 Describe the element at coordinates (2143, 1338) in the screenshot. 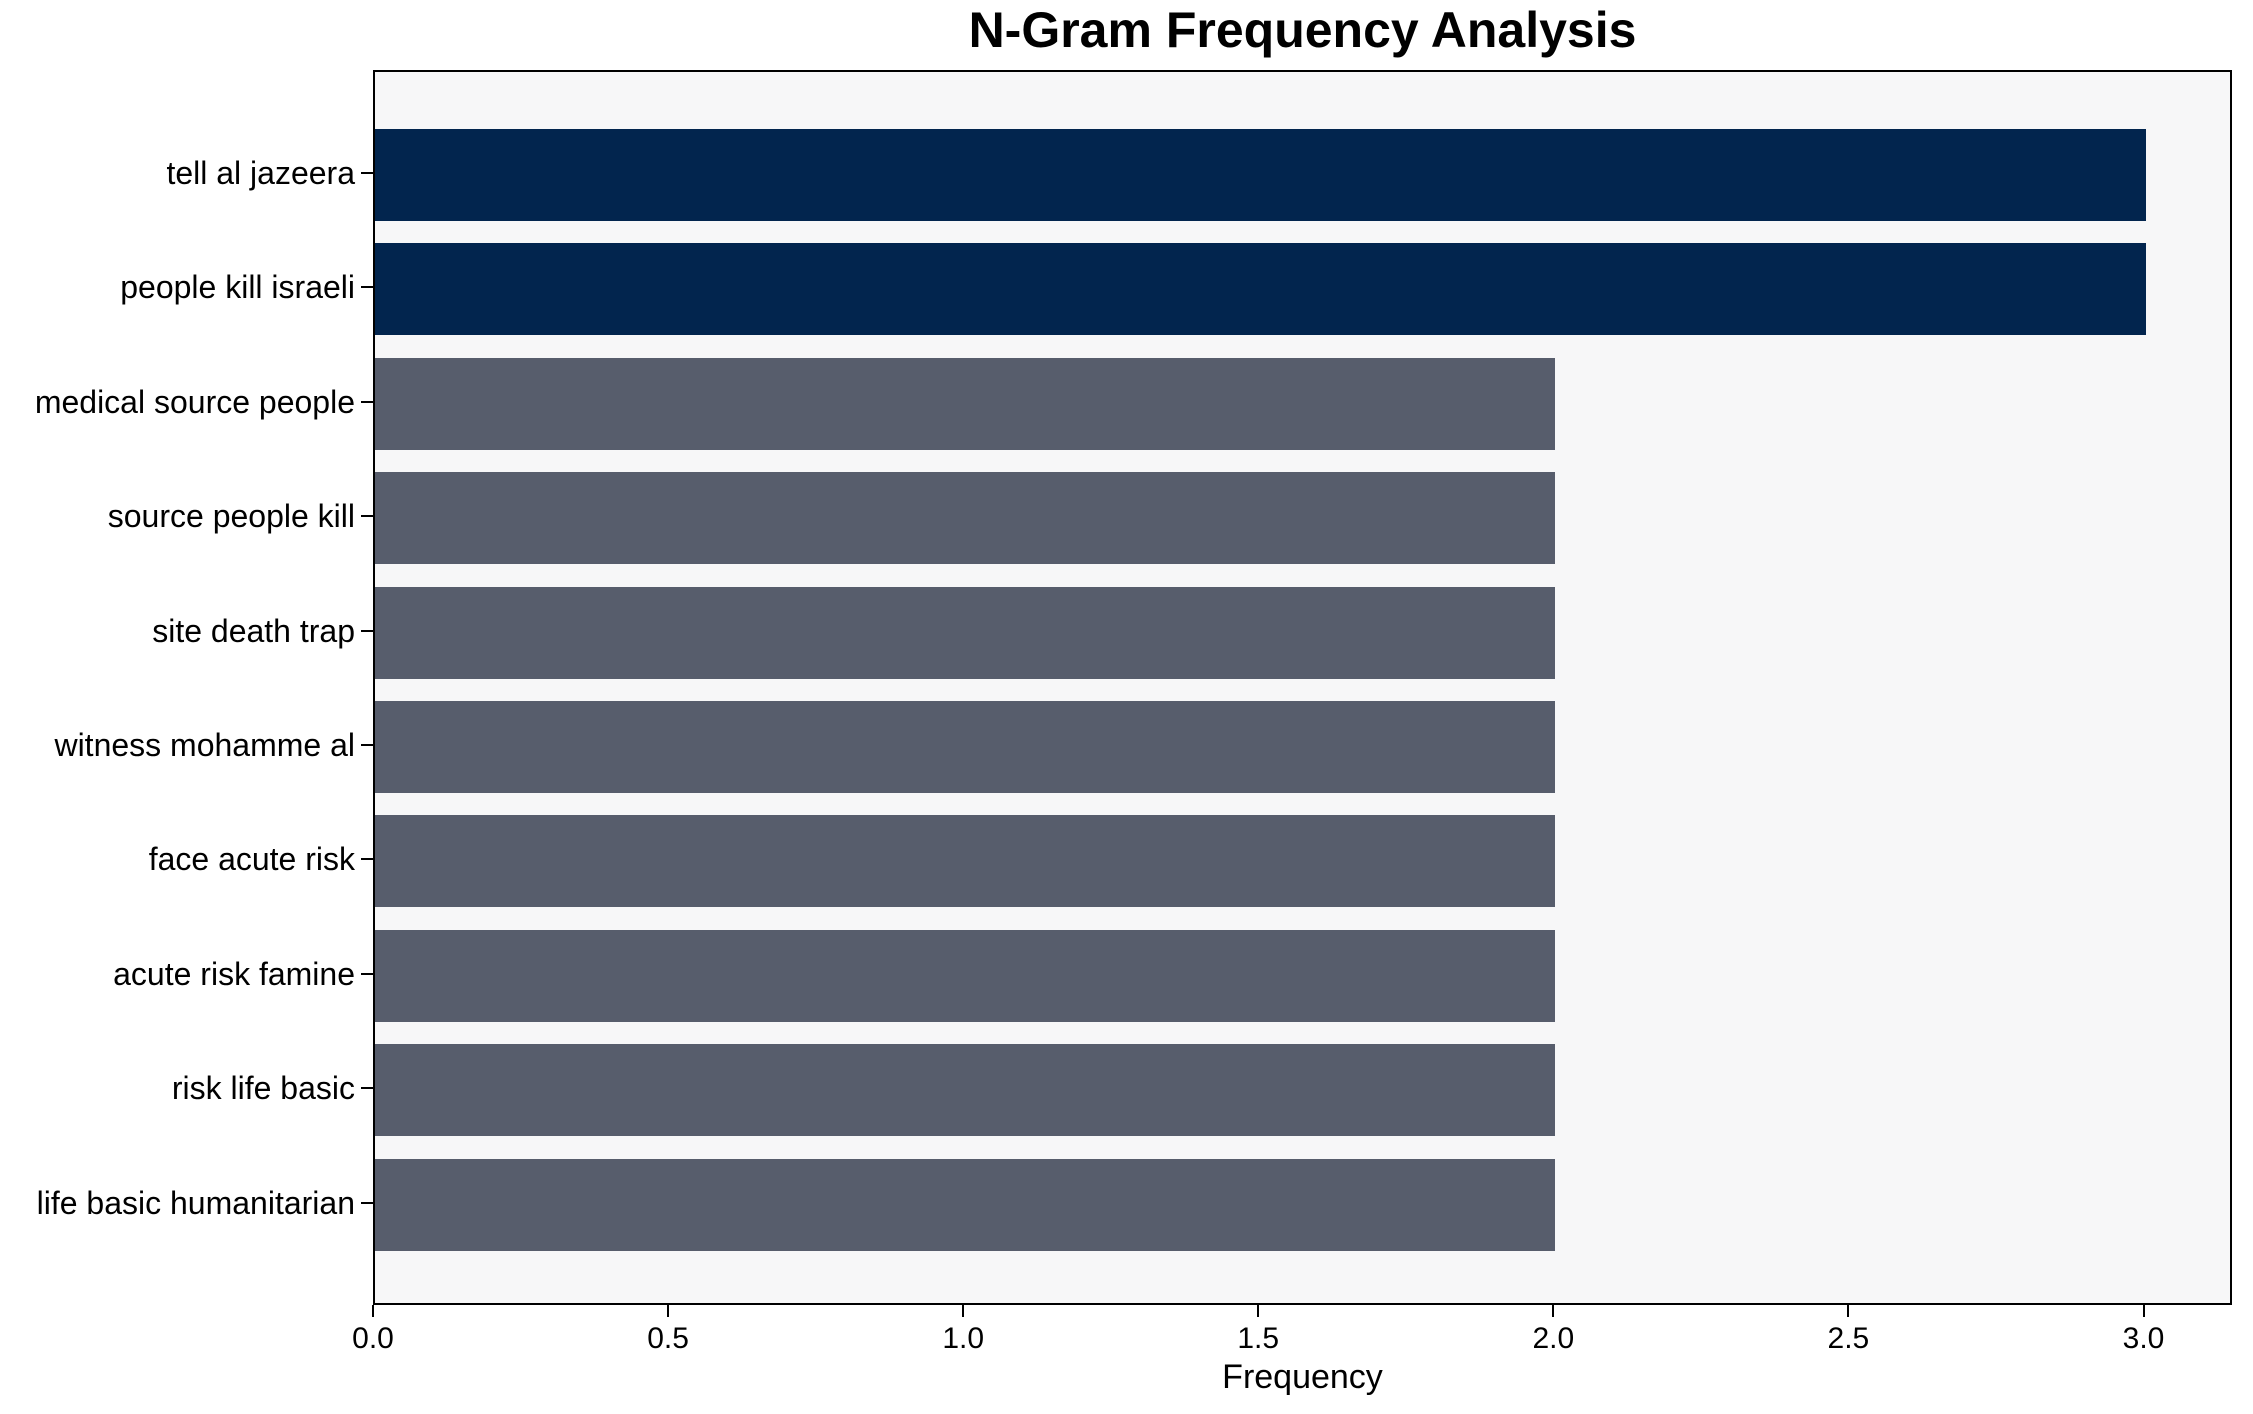

I see `x-tick-label: 3.0` at that location.